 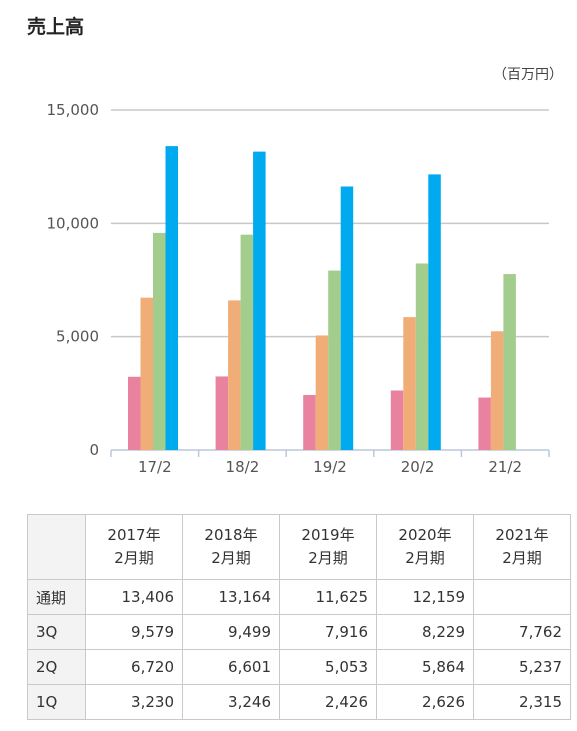 What do you see at coordinates (418, 467) in the screenshot?
I see `x-tick-label: 20/2` at bounding box center [418, 467].